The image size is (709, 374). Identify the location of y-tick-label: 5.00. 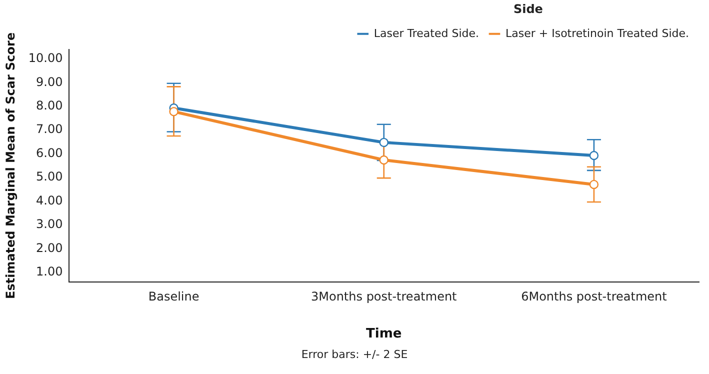
(49, 177).